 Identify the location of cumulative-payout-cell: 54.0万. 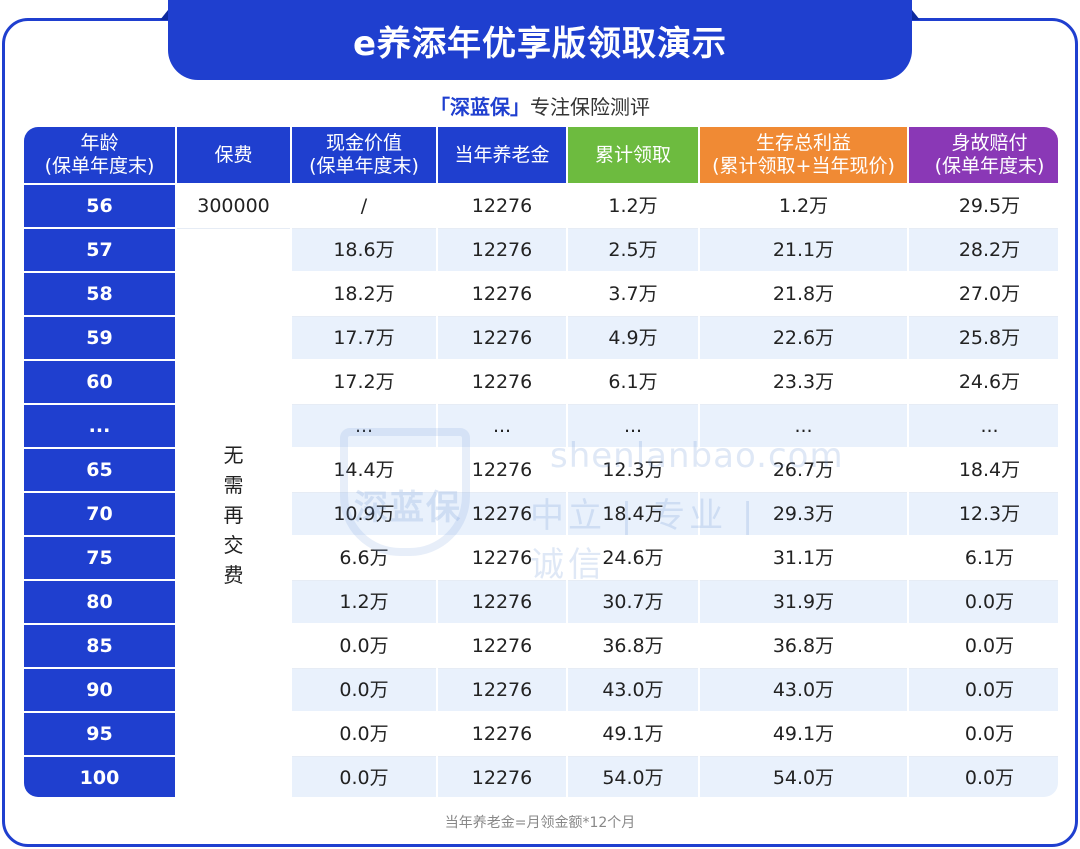
(633, 777).